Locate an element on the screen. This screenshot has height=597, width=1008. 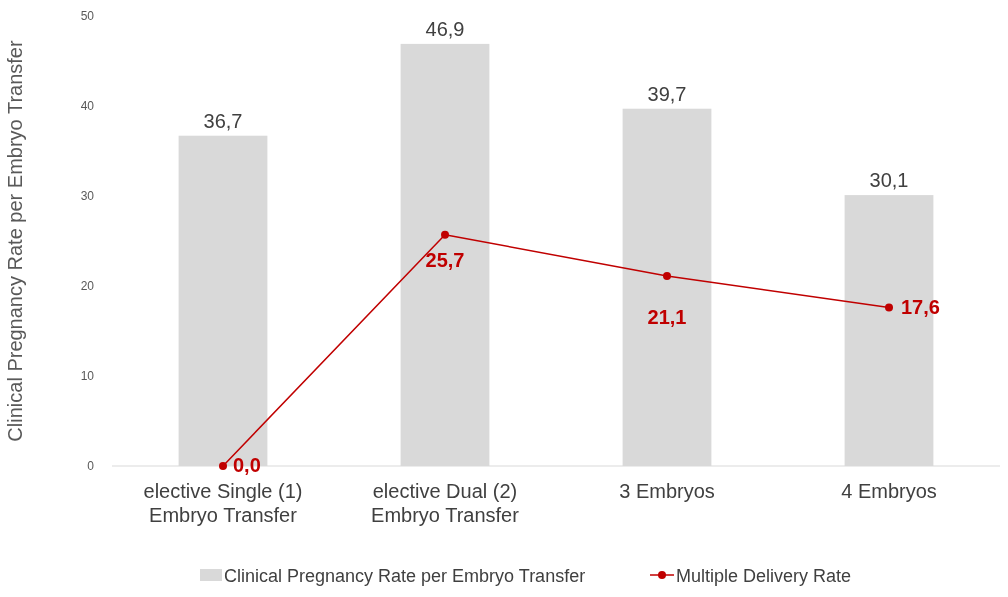
x-tick-label: elective Single (1) Embryo Transfer is located at coordinates (223, 503).